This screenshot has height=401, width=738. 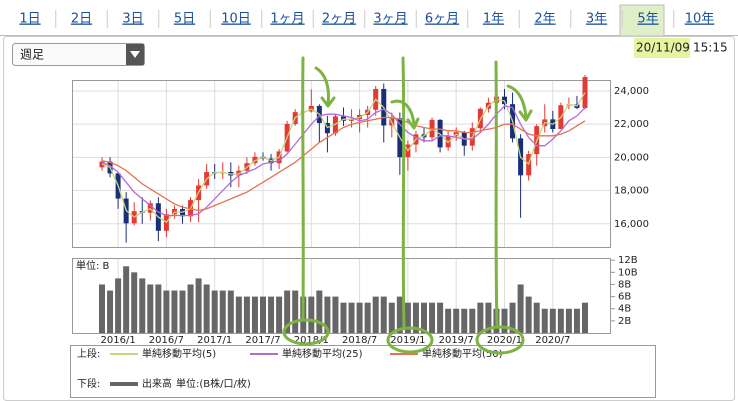 What do you see at coordinates (311, 340) in the screenshot?
I see `x-tick-label: 2018/1` at bounding box center [311, 340].